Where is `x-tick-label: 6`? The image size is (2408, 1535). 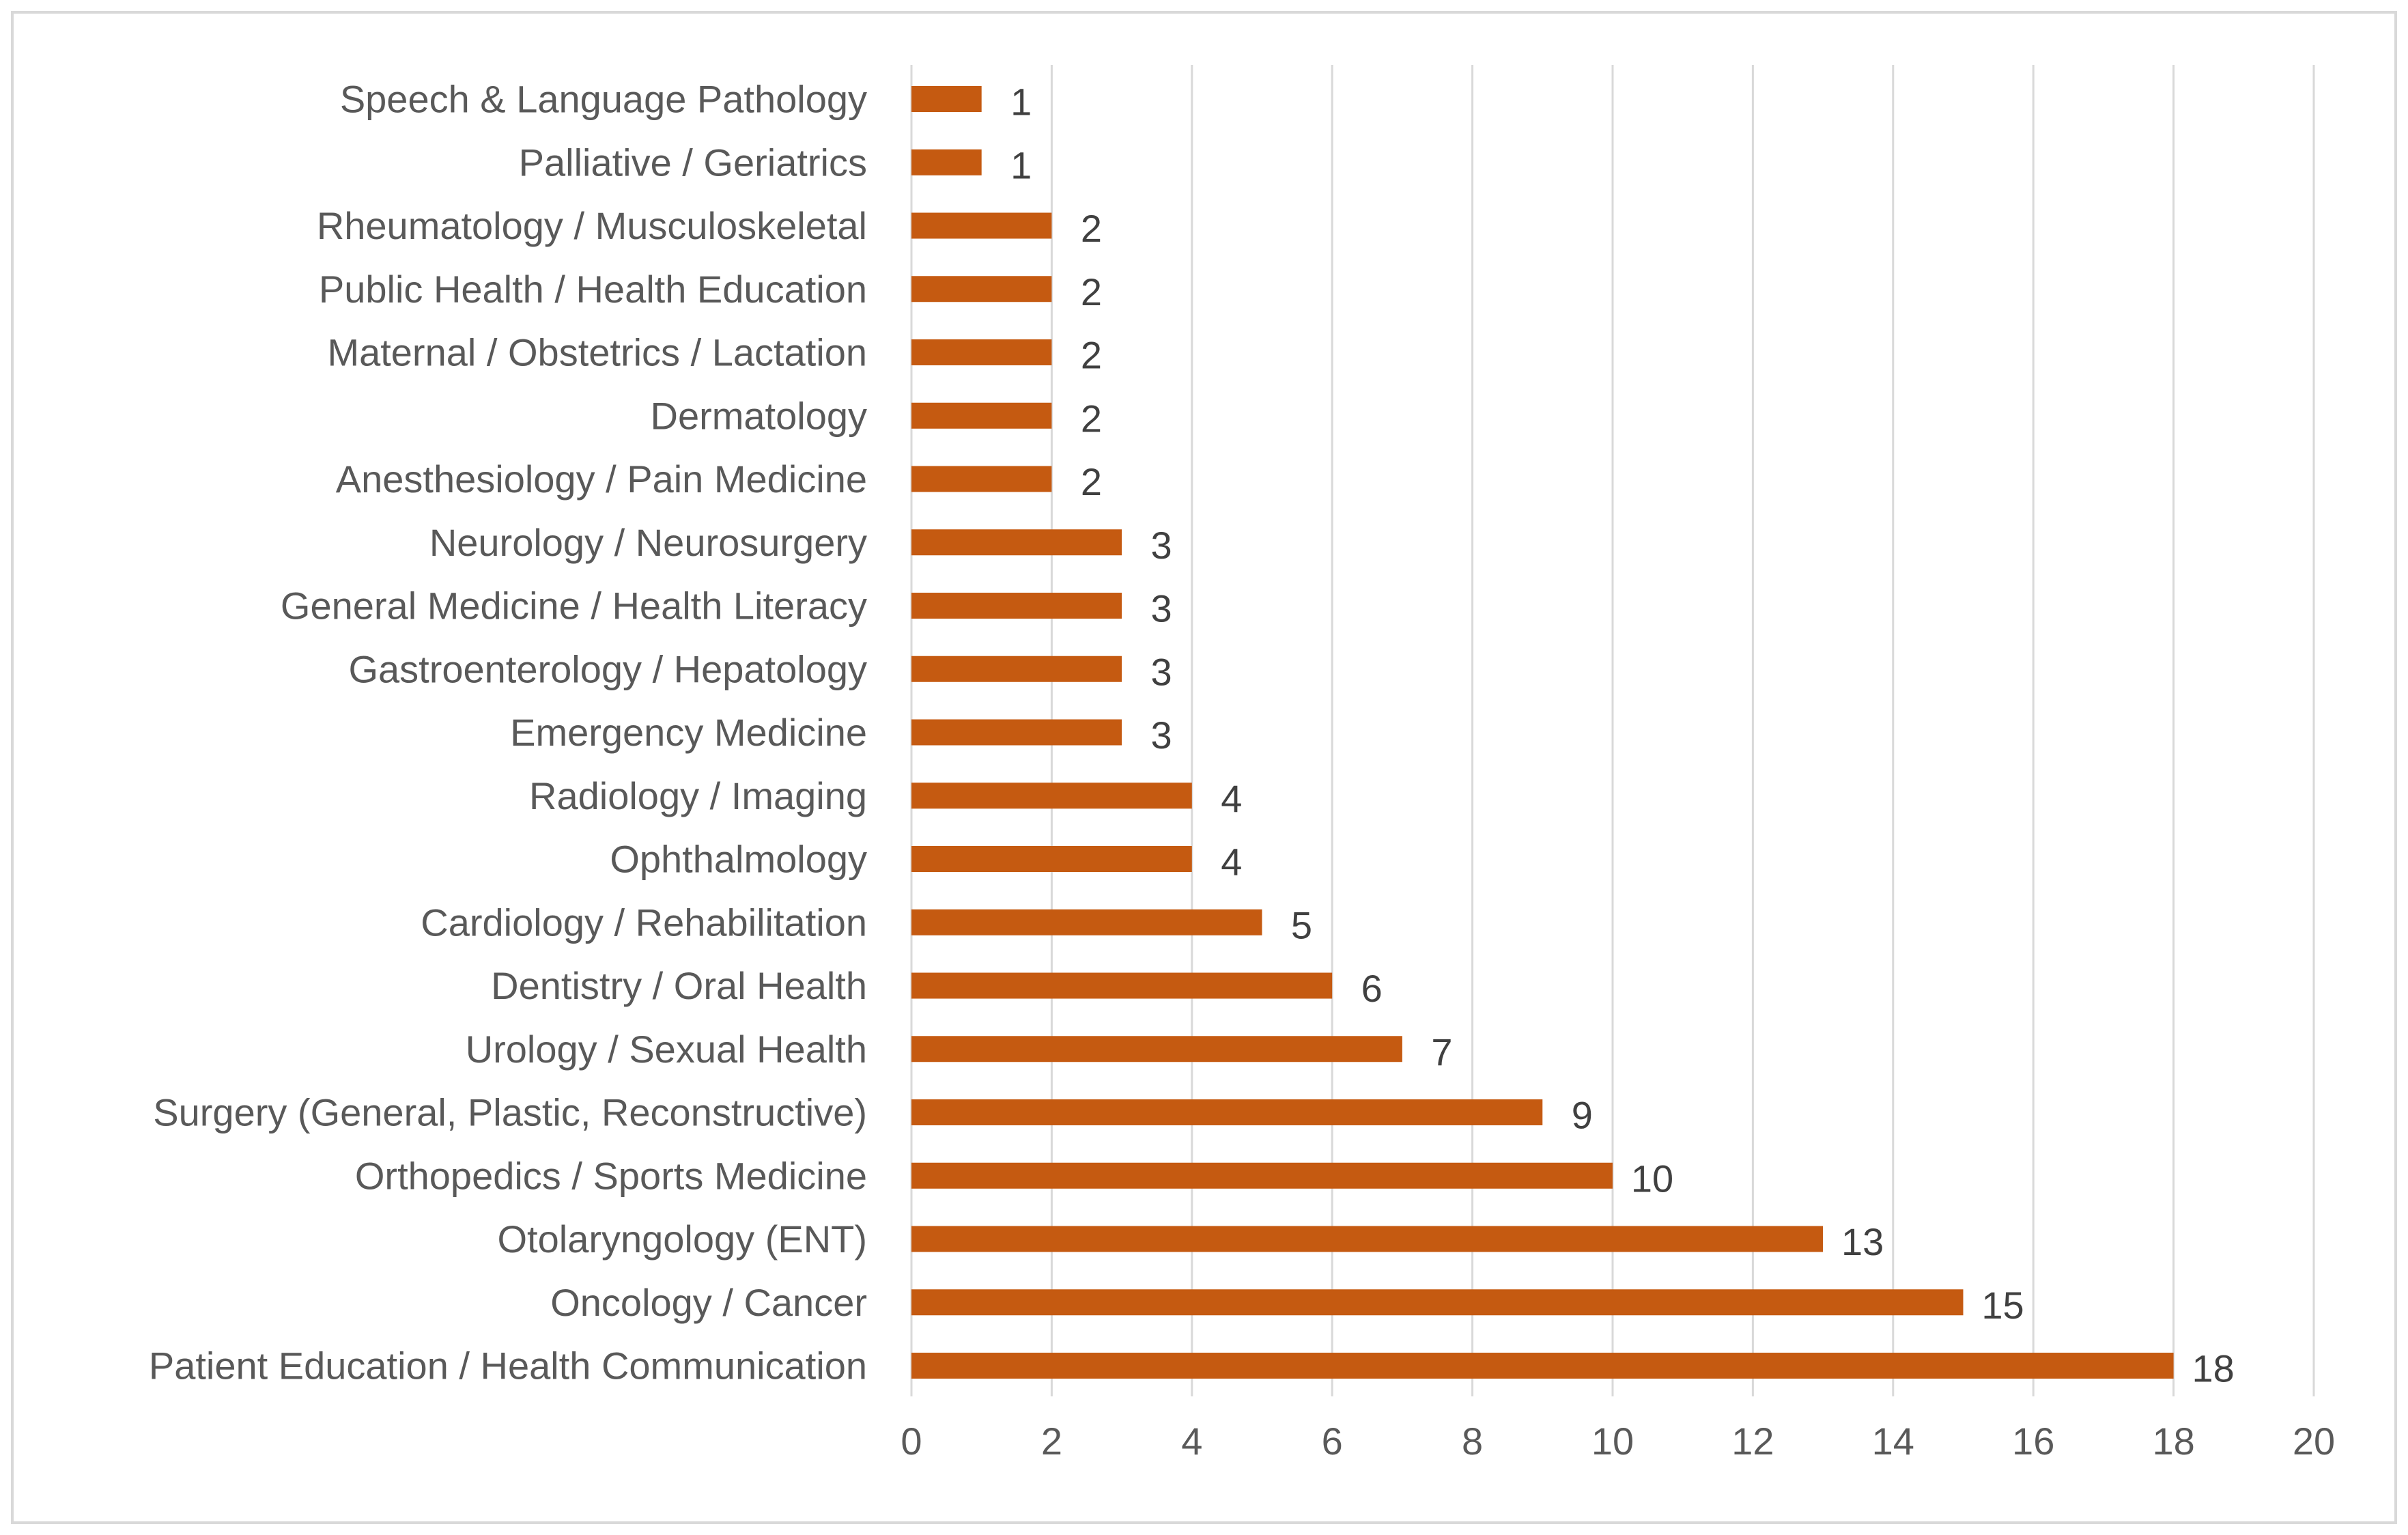
x-tick-label: 6 is located at coordinates (1332, 1441).